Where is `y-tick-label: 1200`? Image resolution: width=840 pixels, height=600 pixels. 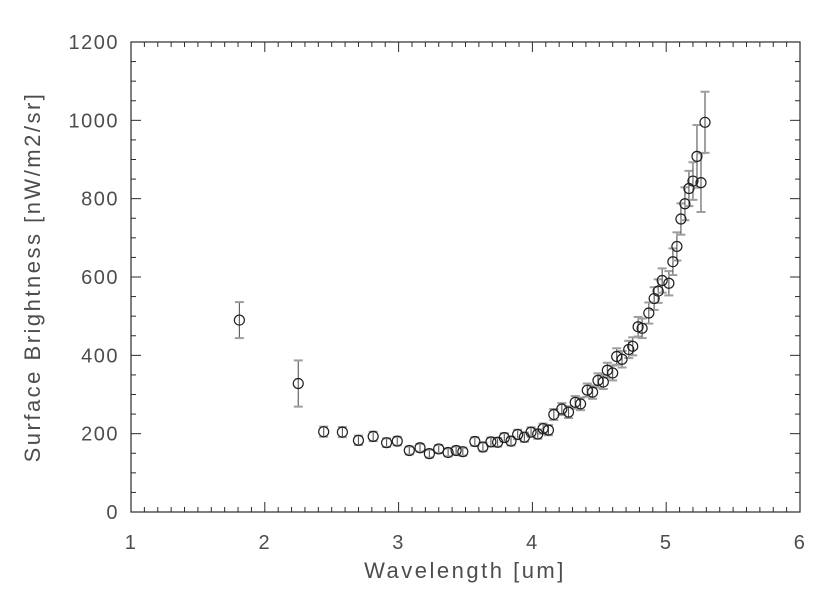 y-tick-label: 1200 is located at coordinates (94, 43).